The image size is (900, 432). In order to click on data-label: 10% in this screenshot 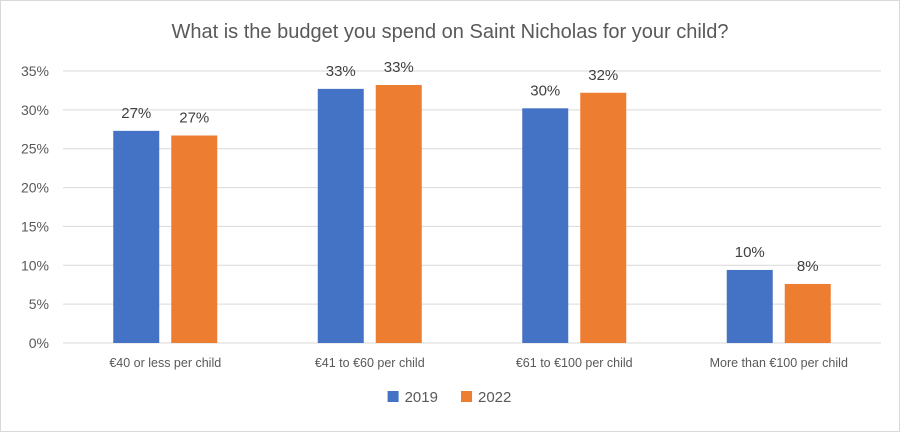, I will do `click(750, 252)`.